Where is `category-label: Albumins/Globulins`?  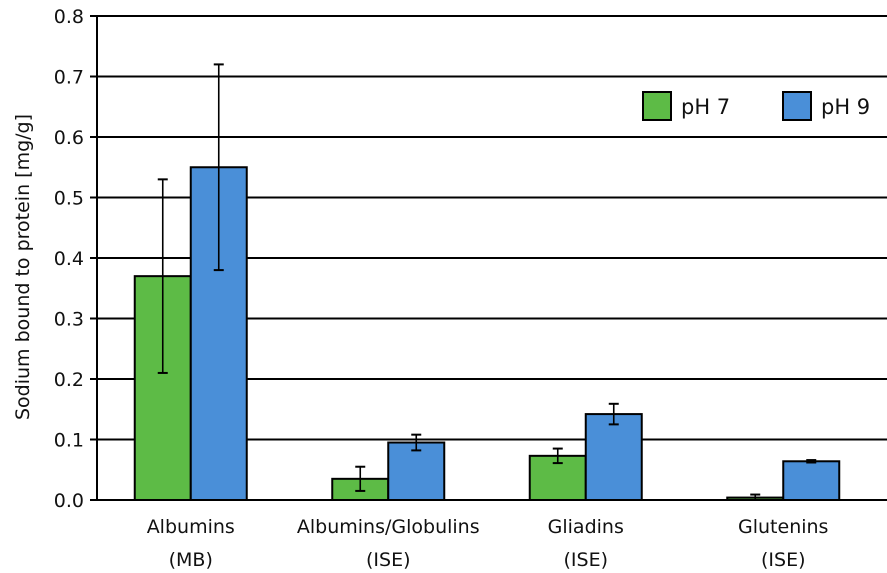
category-label: Albumins/Globulins is located at coordinates (388, 527).